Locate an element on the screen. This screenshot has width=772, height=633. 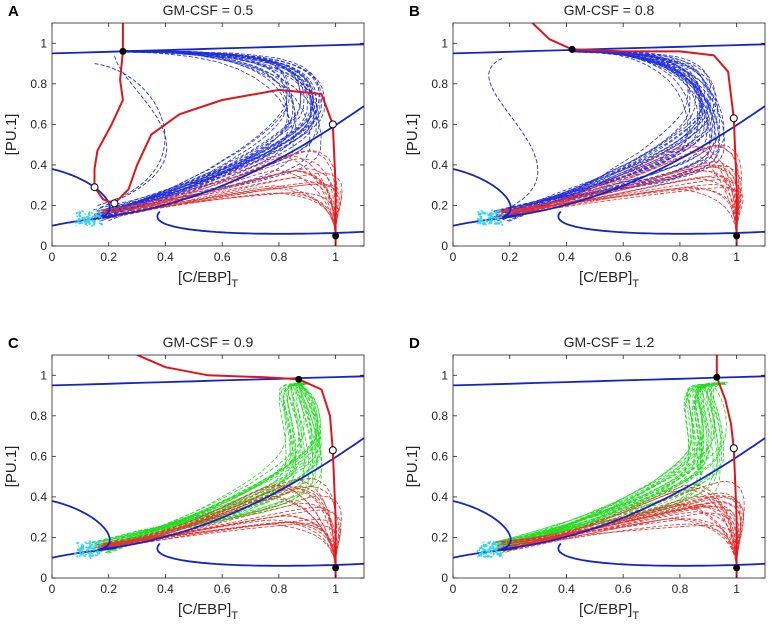
blue-nullcline-lower is located at coordinates (661, 554).